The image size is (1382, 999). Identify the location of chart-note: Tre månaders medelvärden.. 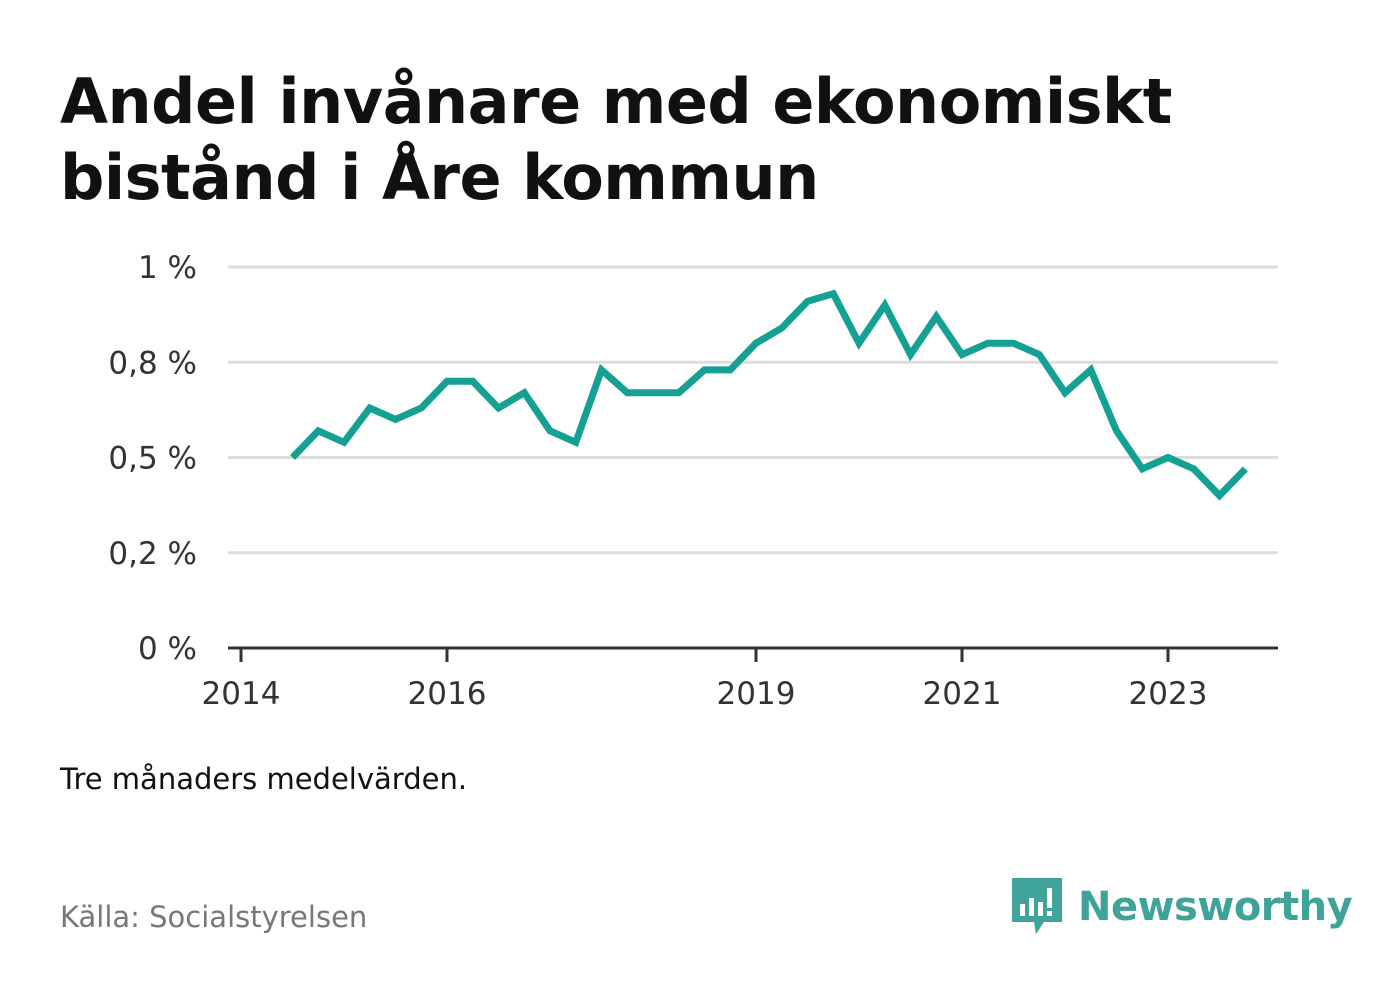
(264, 779).